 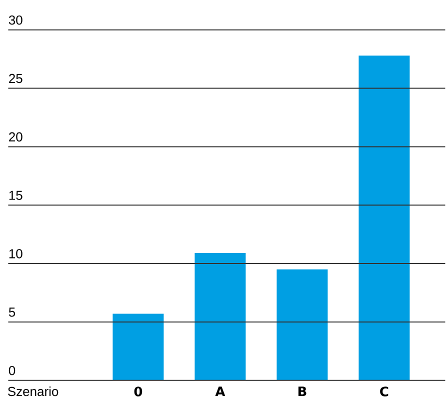 What do you see at coordinates (302, 391) in the screenshot?
I see `x-tick-label: B` at bounding box center [302, 391].